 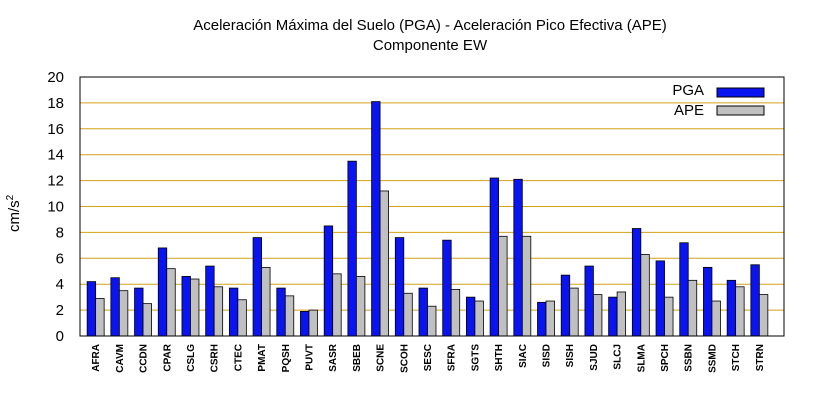 I want to click on bar-pga-cslg, so click(x=186, y=306).